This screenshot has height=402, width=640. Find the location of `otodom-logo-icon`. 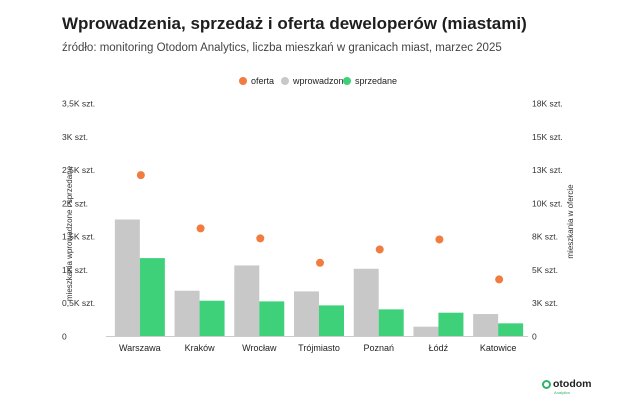

otodom-logo-icon is located at coordinates (546, 384).